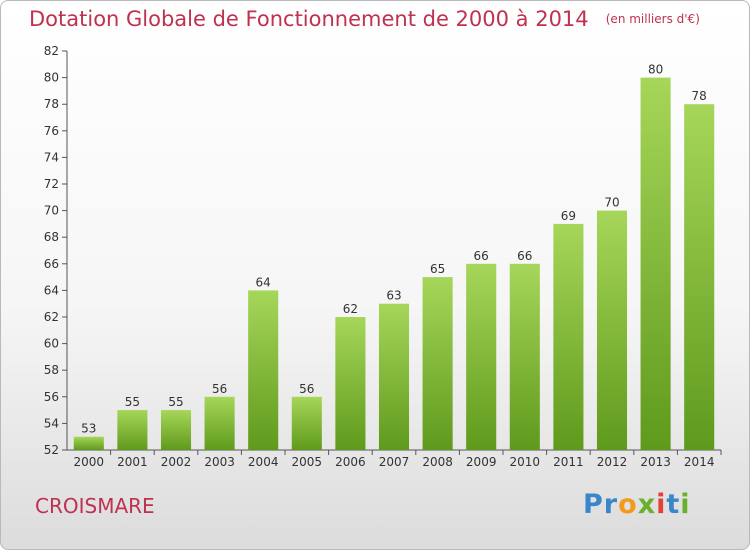  Describe the element at coordinates (350, 462) in the screenshot. I see `x-tick-label: 2006` at that location.